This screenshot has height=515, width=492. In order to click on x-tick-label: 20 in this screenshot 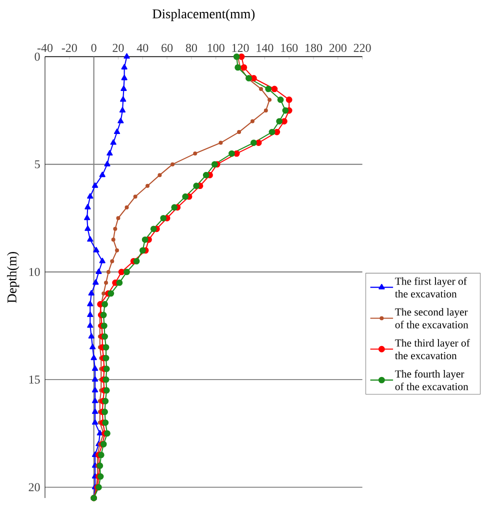, I will do `click(118, 48)`.